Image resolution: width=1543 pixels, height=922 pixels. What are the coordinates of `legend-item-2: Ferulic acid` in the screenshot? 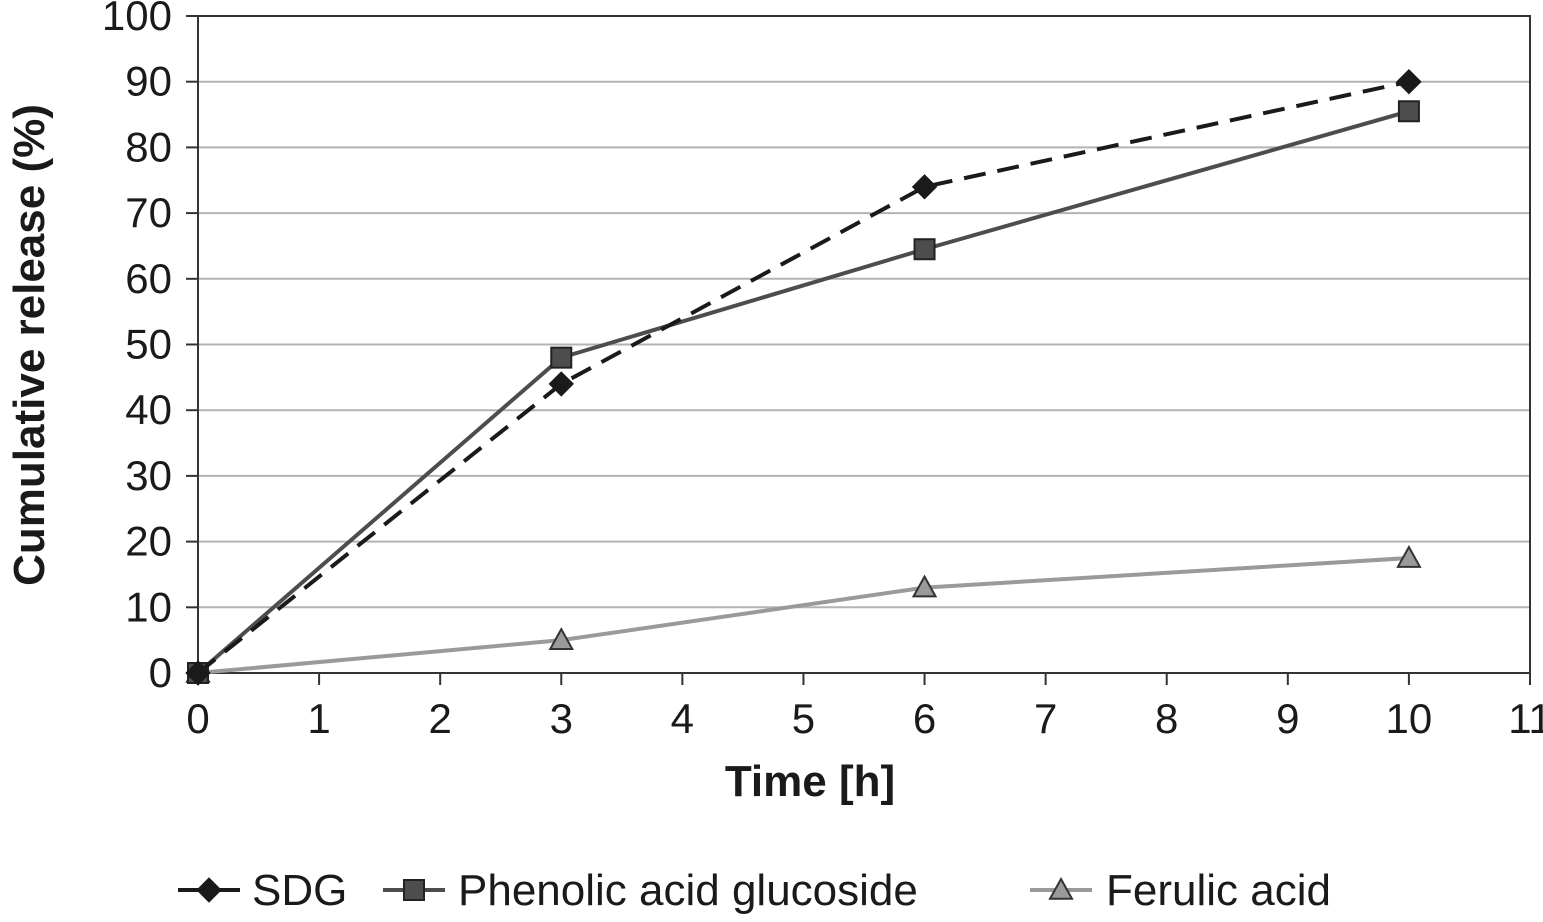 It's located at (1180, 890).